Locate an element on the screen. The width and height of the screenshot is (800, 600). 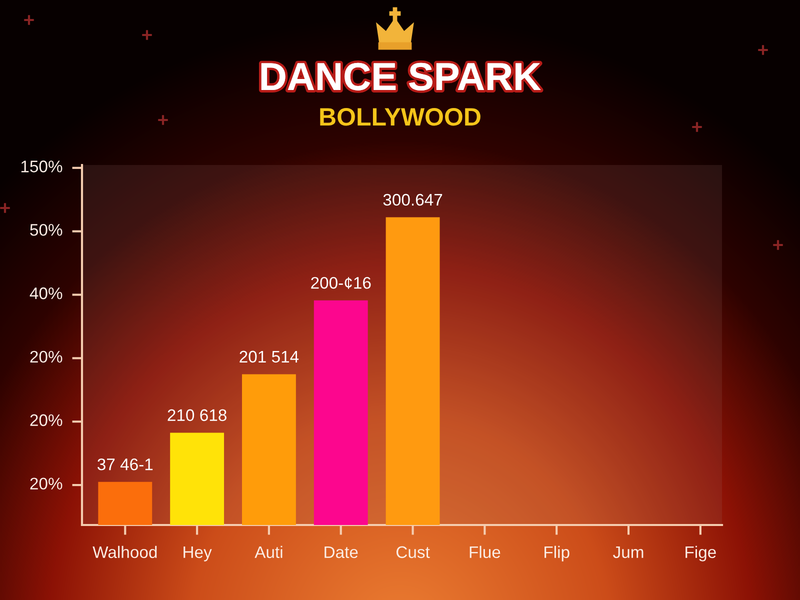
chart-title: DANCE SPARK is located at coordinates (401, 76).